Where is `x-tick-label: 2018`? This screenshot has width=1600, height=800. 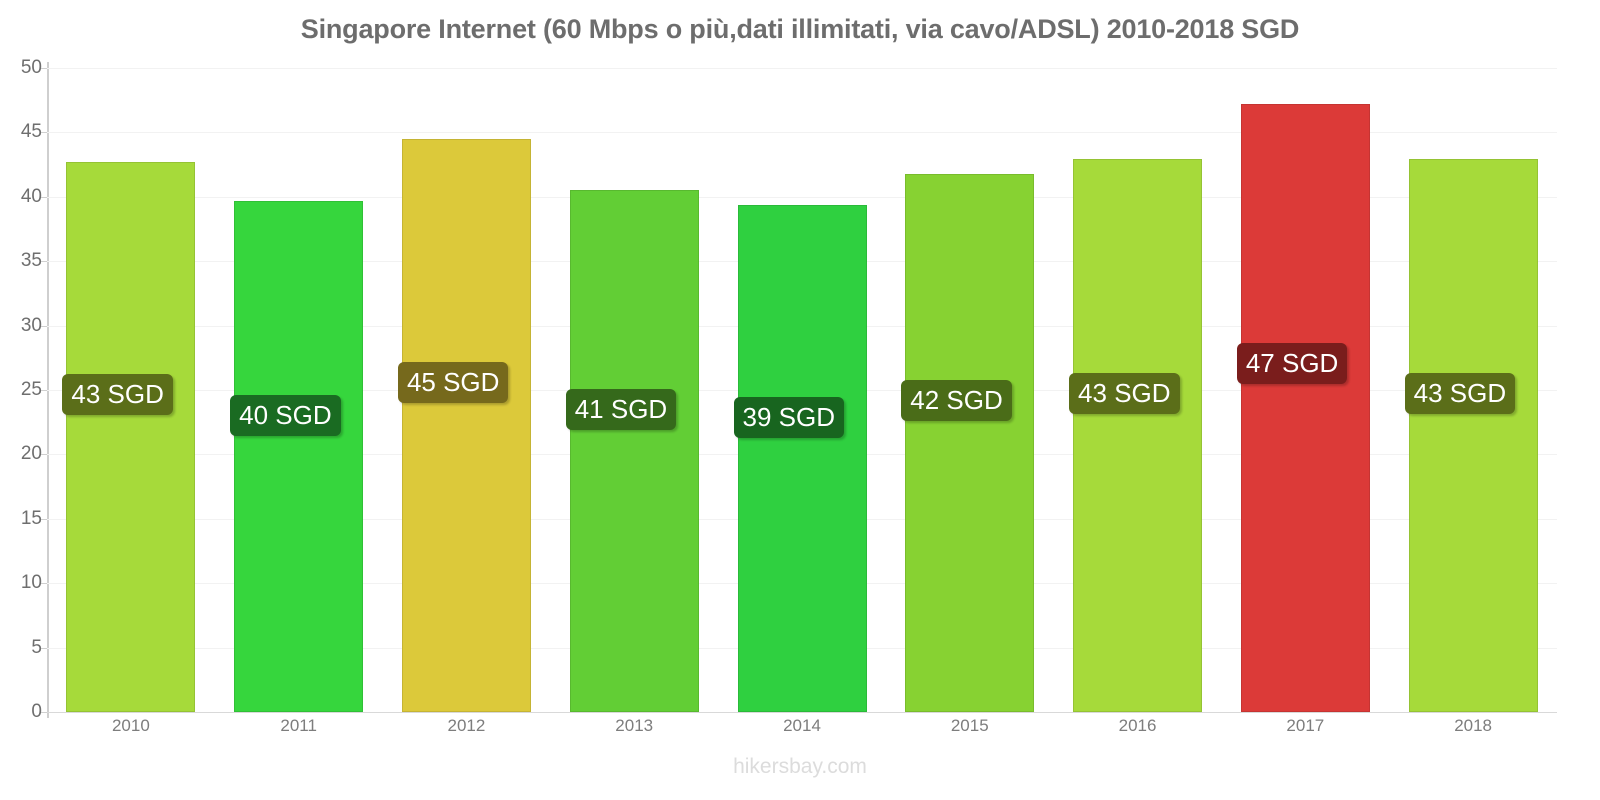 x-tick-label: 2018 is located at coordinates (1473, 725).